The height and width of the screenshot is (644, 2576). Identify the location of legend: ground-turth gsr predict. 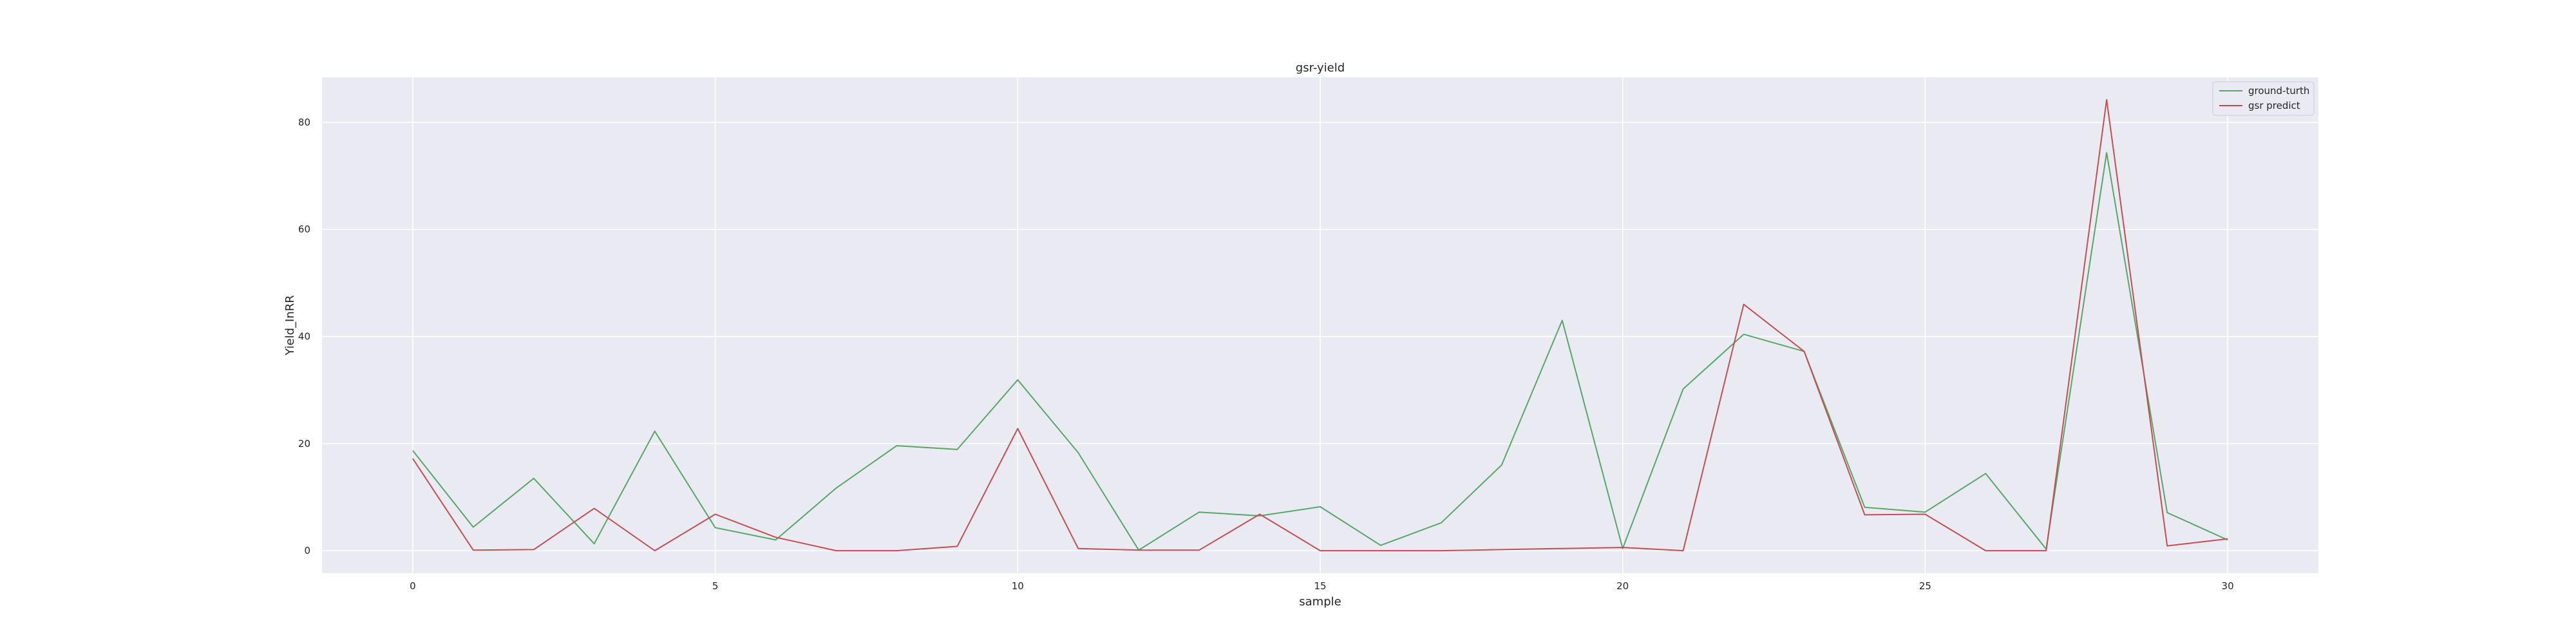
(2264, 99).